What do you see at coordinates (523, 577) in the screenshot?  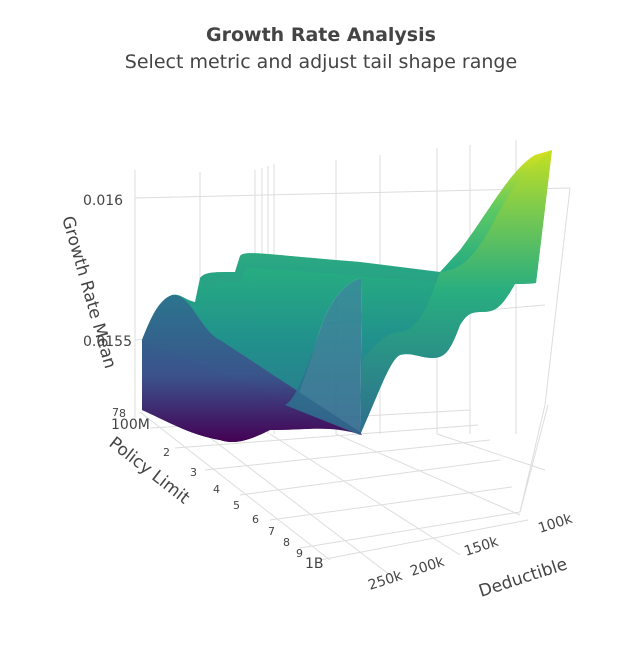 I see `x-axis-title: Deductible` at bounding box center [523, 577].